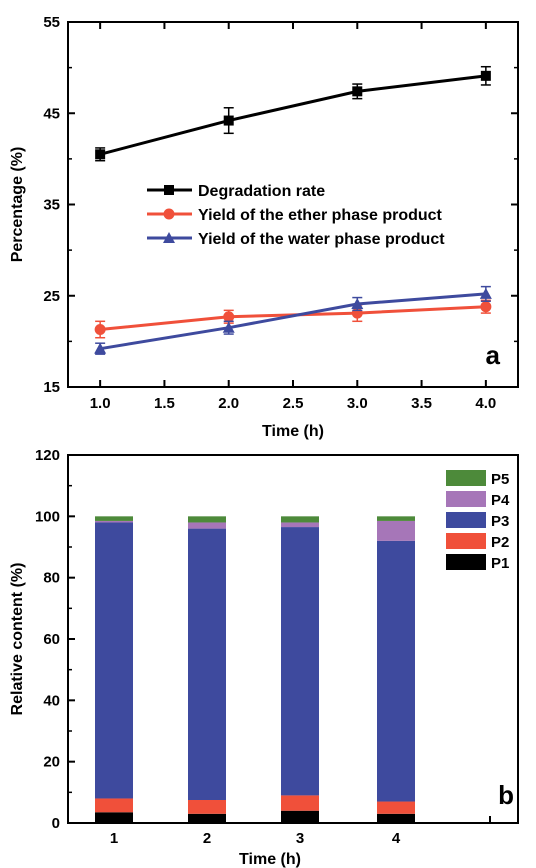 The image size is (536, 868). I want to click on y-tick-label-b: 60, so click(51, 639).